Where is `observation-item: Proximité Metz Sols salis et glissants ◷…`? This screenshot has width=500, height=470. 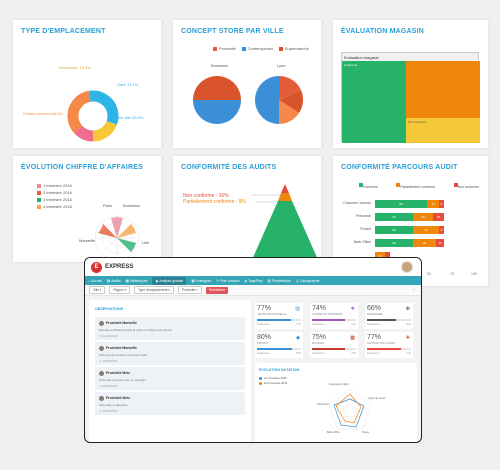 observation-item: Proximité Metz Sols salis et glissants ◷… is located at coordinates (170, 403).